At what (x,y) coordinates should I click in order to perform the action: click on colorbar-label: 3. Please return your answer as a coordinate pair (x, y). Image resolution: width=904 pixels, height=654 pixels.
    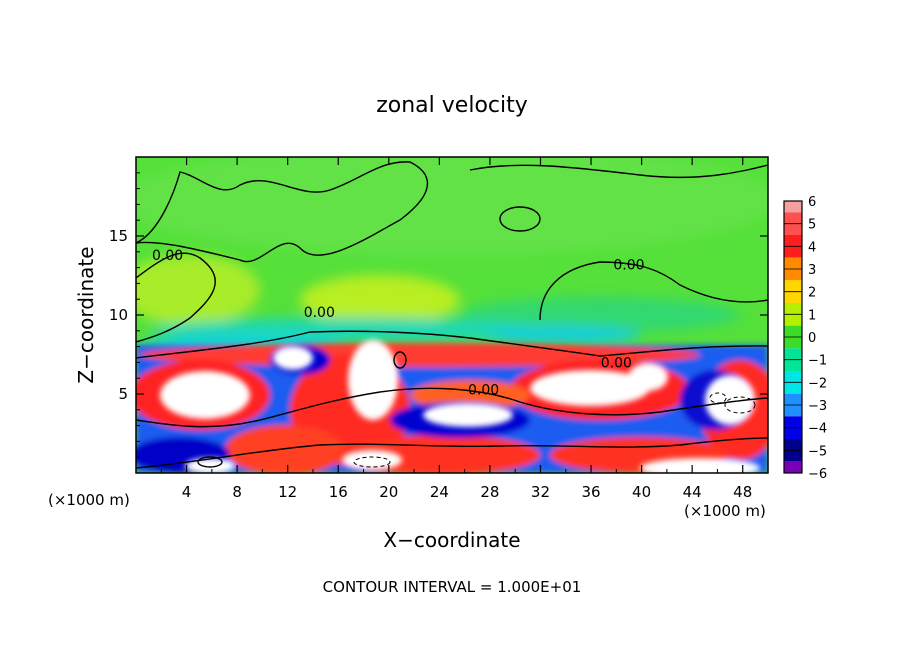
    Looking at the image, I should click on (812, 270).